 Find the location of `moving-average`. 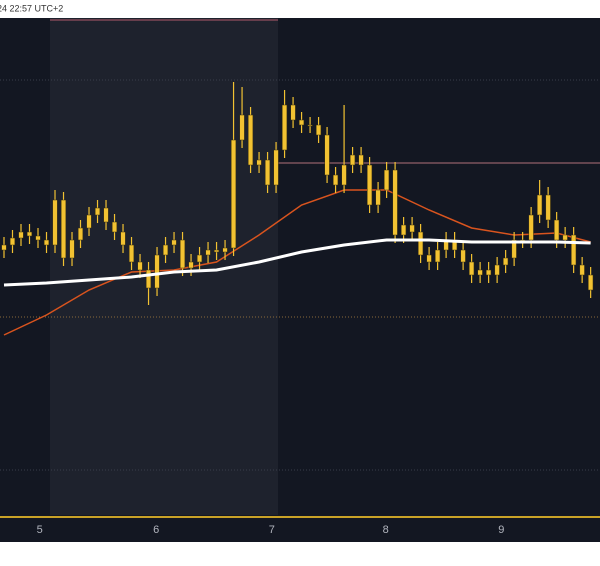

moving-average is located at coordinates (297, 262).